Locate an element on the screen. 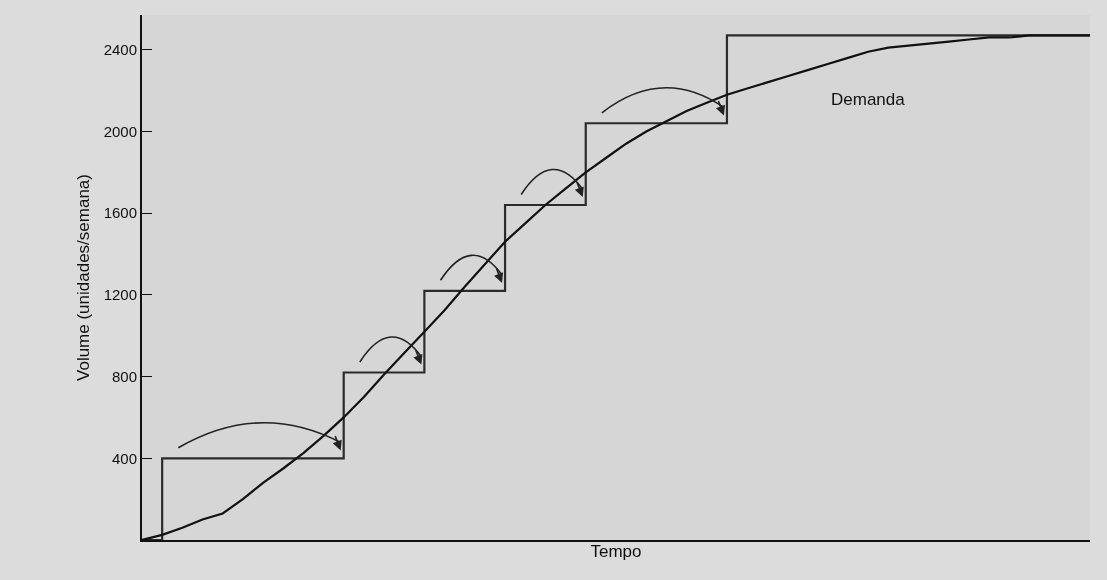 The image size is (1107, 580). series-label: Demanda is located at coordinates (868, 99).